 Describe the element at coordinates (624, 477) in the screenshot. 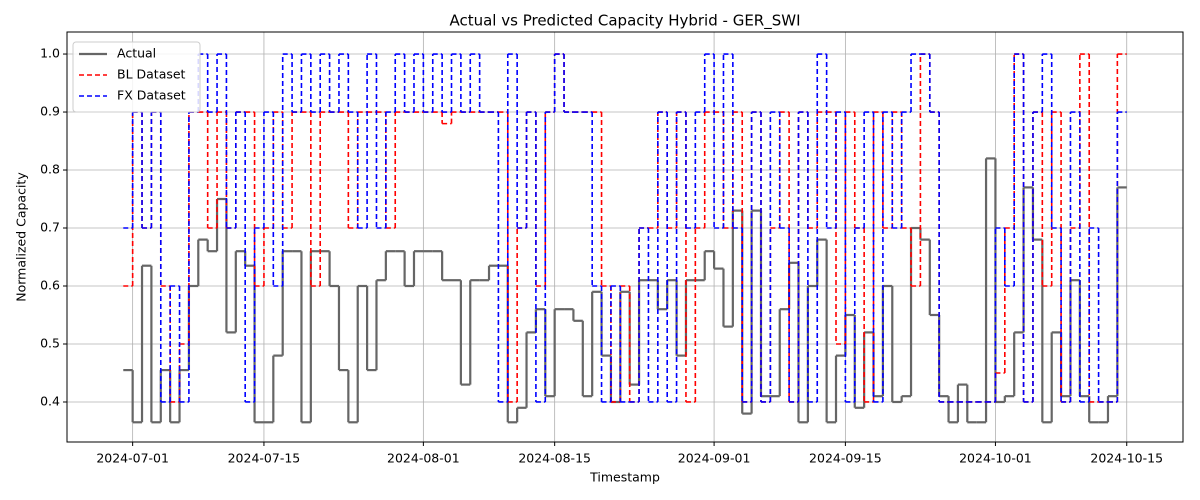

I see `x-axis-label: Timestamp` at that location.